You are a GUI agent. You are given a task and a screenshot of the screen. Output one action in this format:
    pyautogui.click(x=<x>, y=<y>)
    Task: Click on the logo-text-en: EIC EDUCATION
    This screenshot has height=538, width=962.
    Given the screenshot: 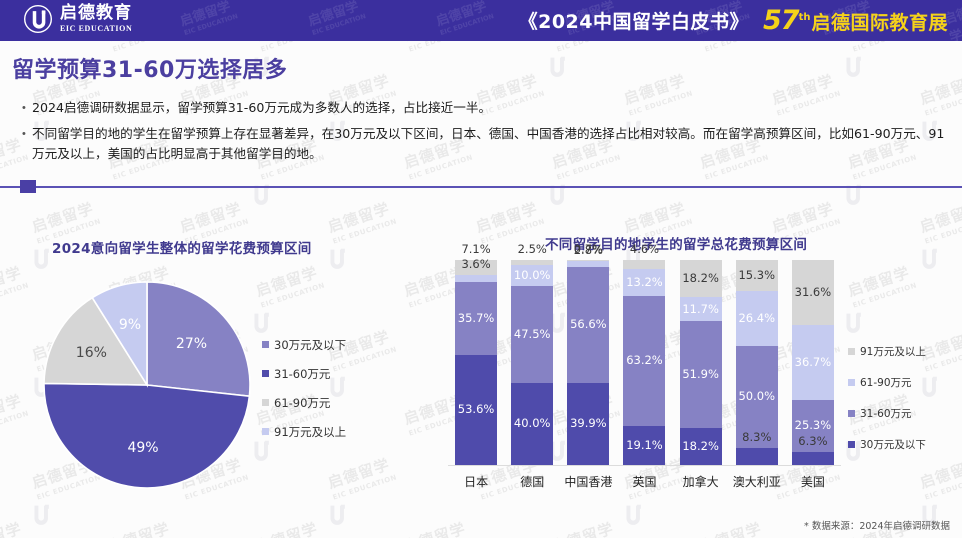 What is the action you would take?
    pyautogui.click(x=96, y=28)
    